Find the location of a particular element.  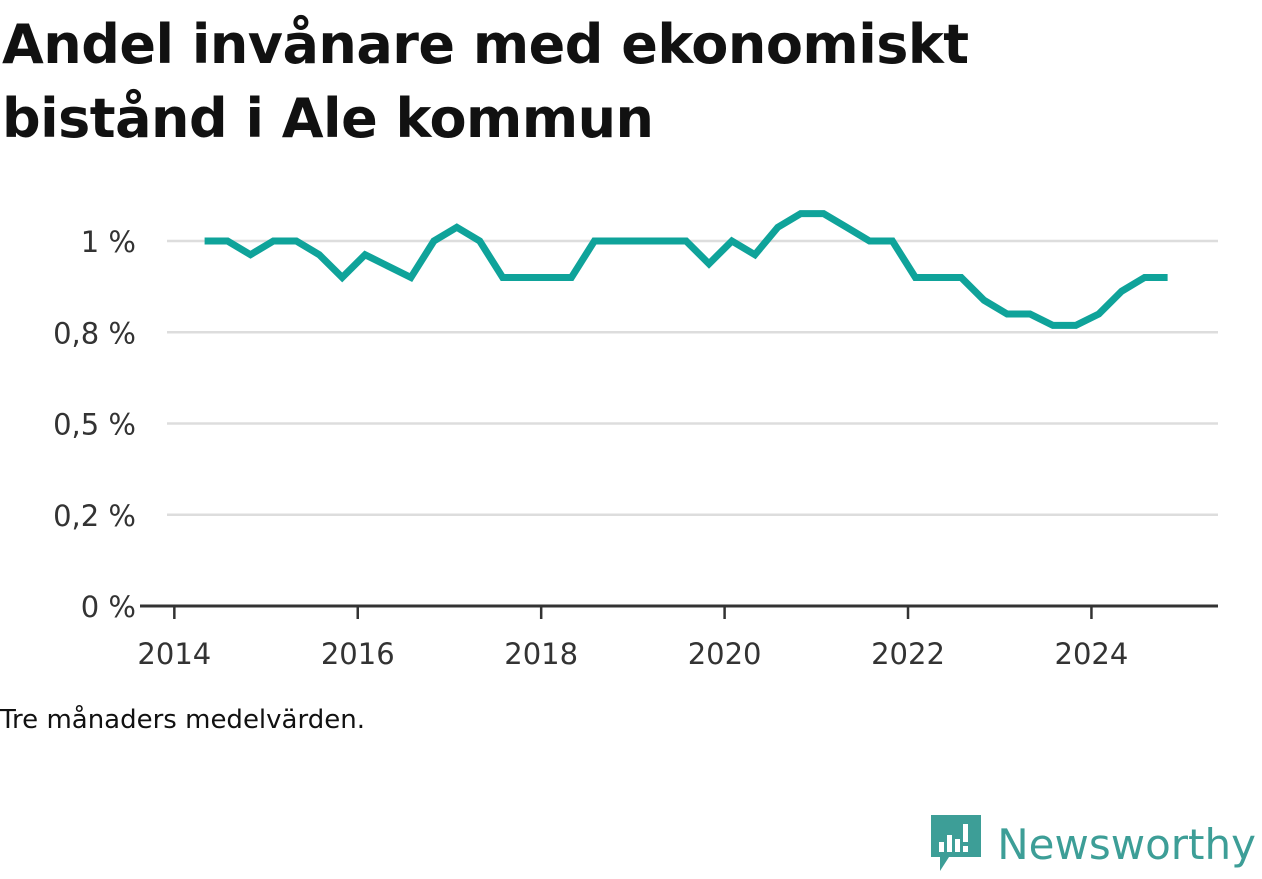

x-tick-label: 2018 is located at coordinates (541, 654).